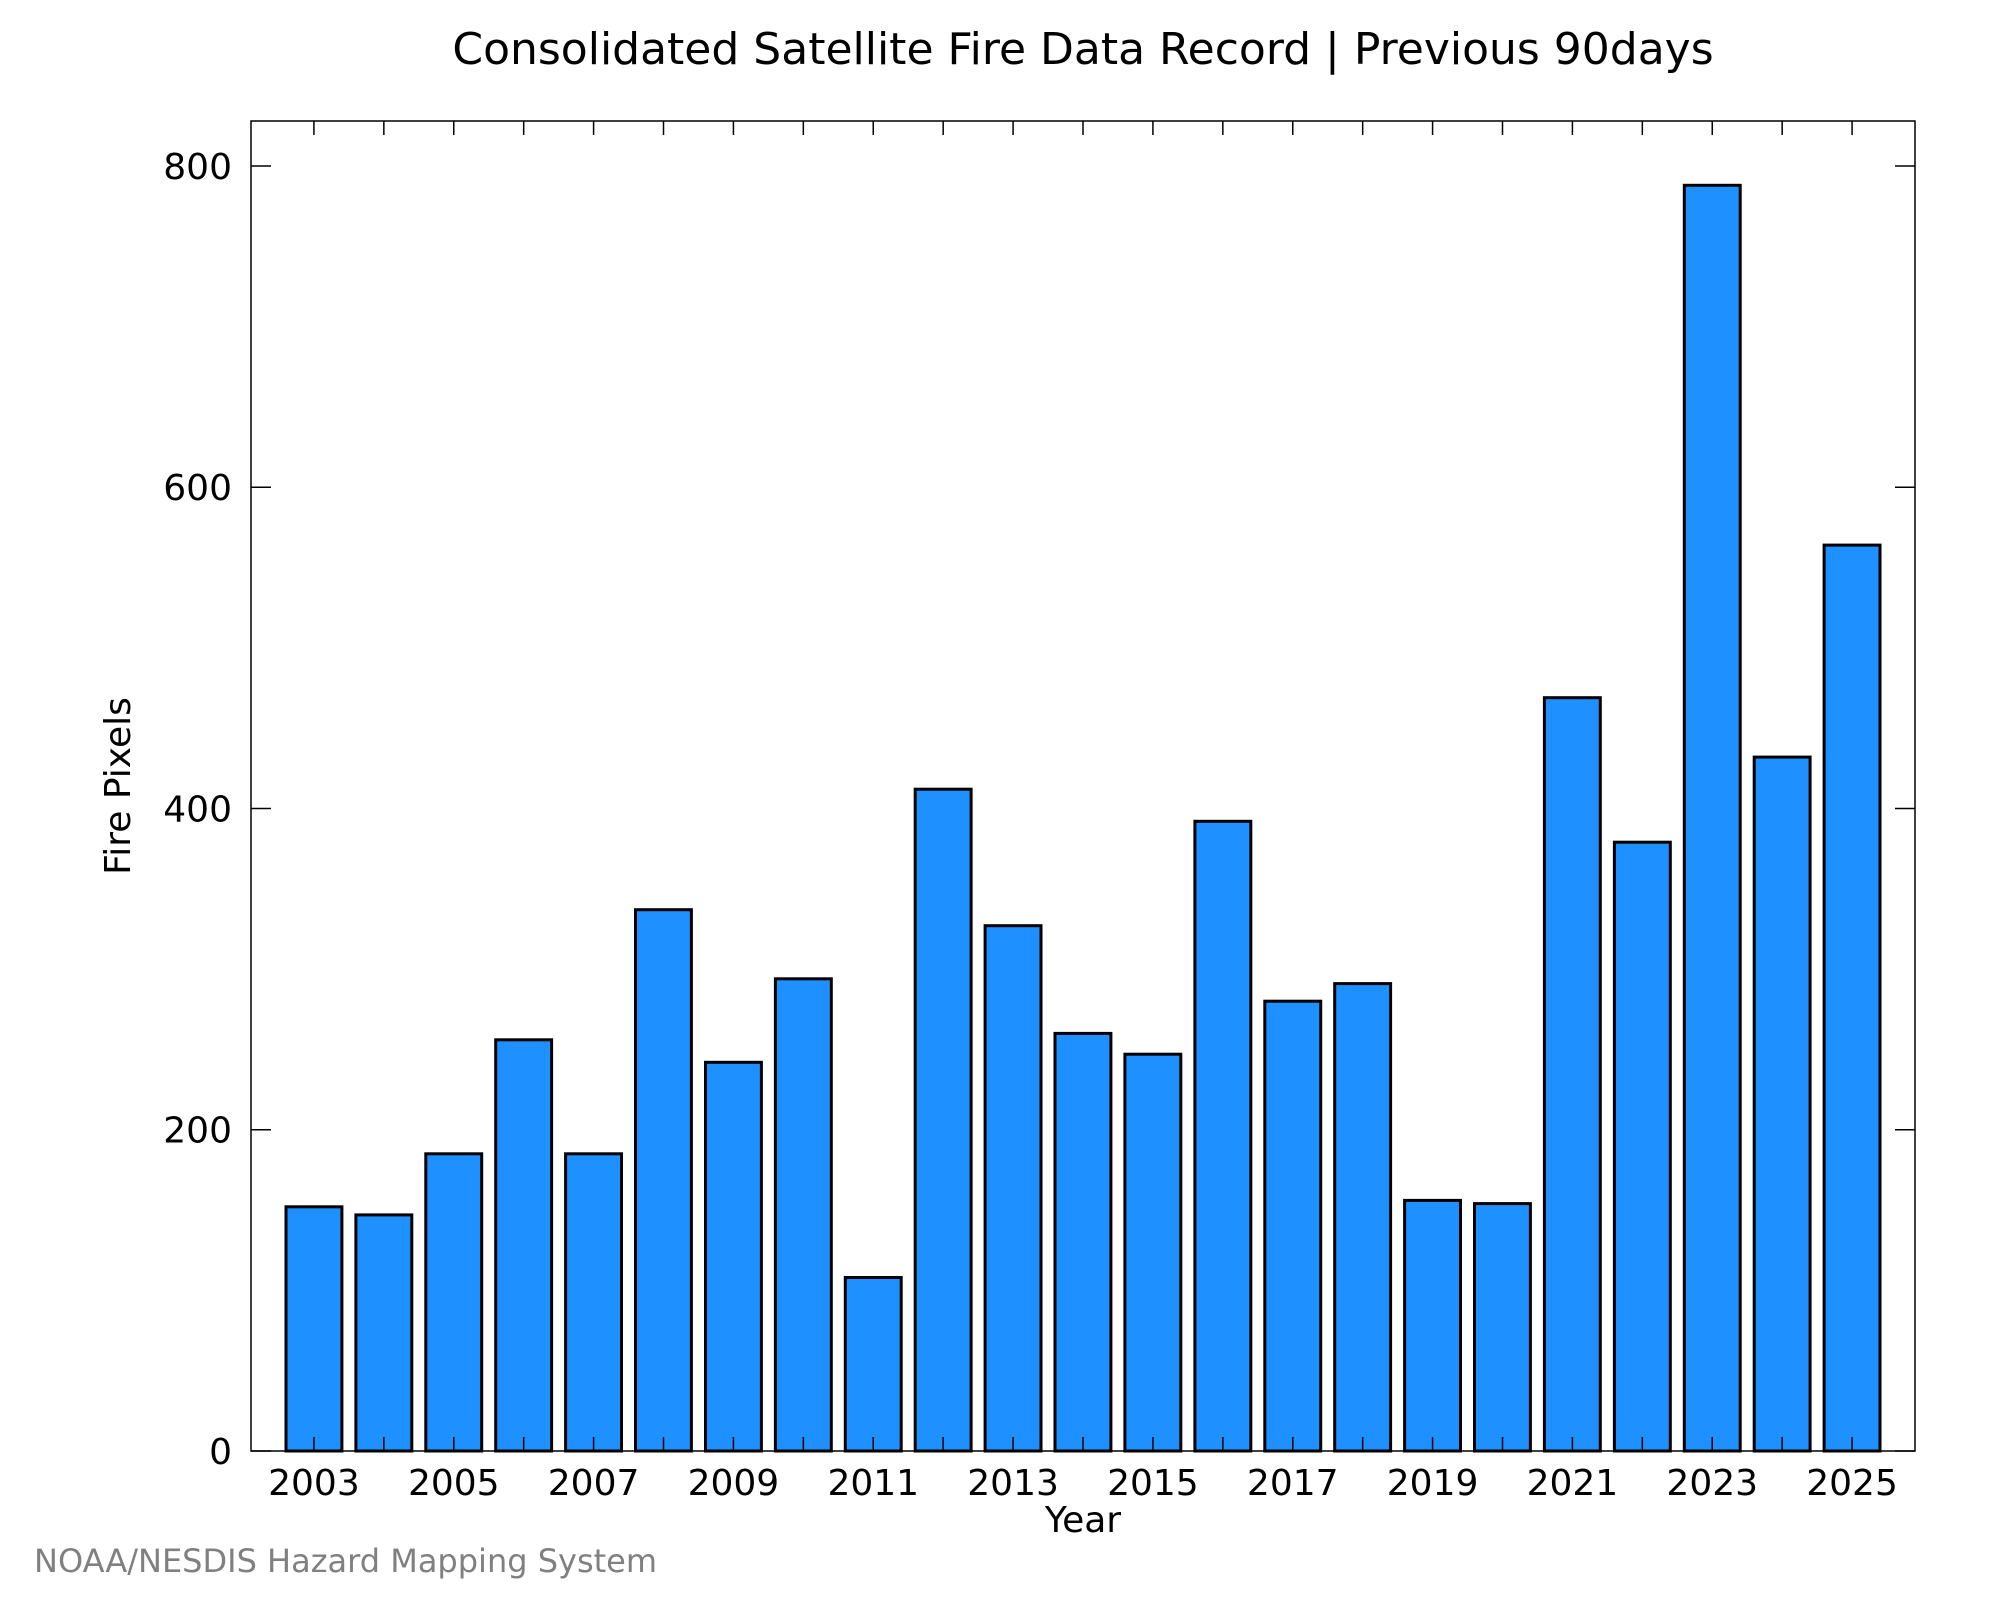  What do you see at coordinates (663, 1180) in the screenshot?
I see `bar-2008` at bounding box center [663, 1180].